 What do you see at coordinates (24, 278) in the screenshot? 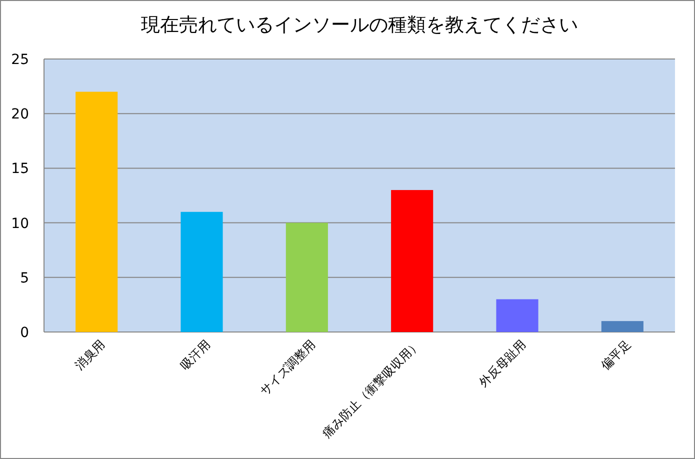
I see `y-tick-label: 5` at bounding box center [24, 278].